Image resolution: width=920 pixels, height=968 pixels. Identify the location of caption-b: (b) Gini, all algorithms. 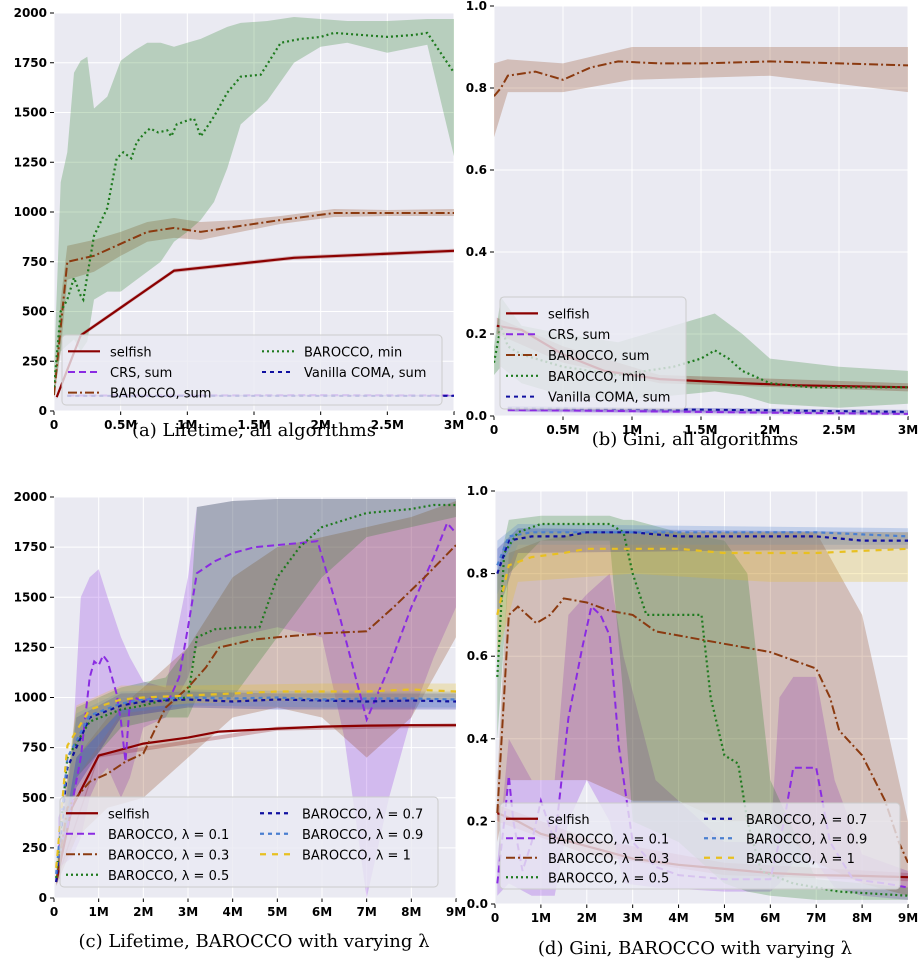
(695, 439).